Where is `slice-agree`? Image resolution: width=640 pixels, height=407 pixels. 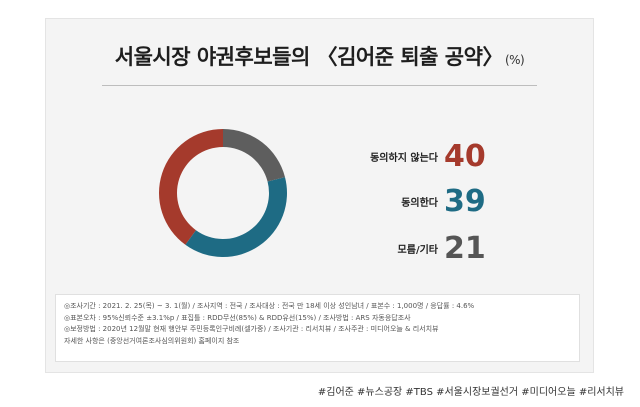
slice-agree is located at coordinates (236, 217).